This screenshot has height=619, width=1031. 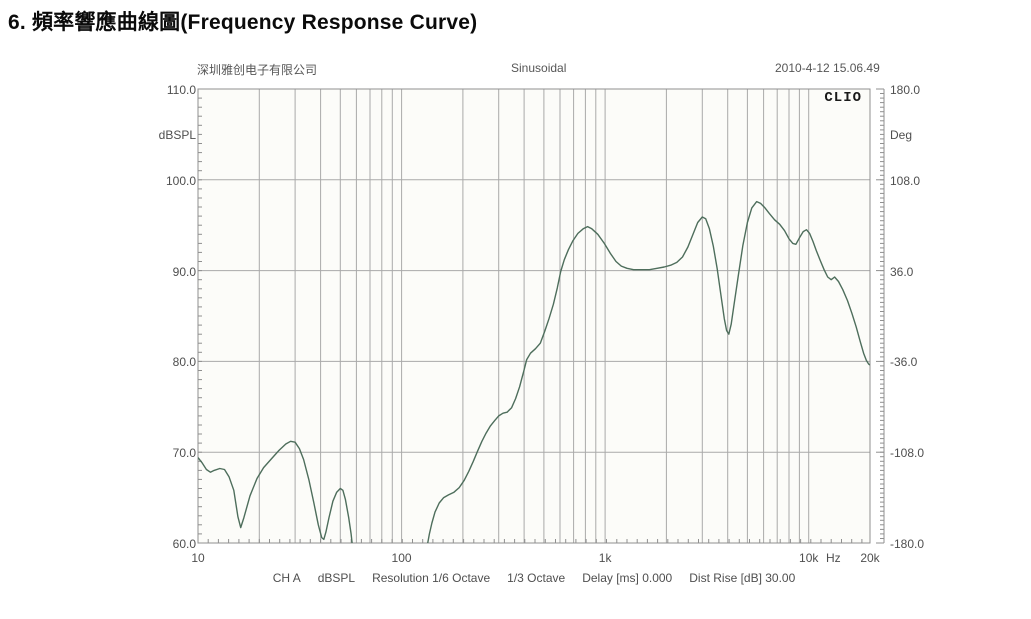 I want to click on y-right-tick-label: -180.0, so click(x=907, y=544).